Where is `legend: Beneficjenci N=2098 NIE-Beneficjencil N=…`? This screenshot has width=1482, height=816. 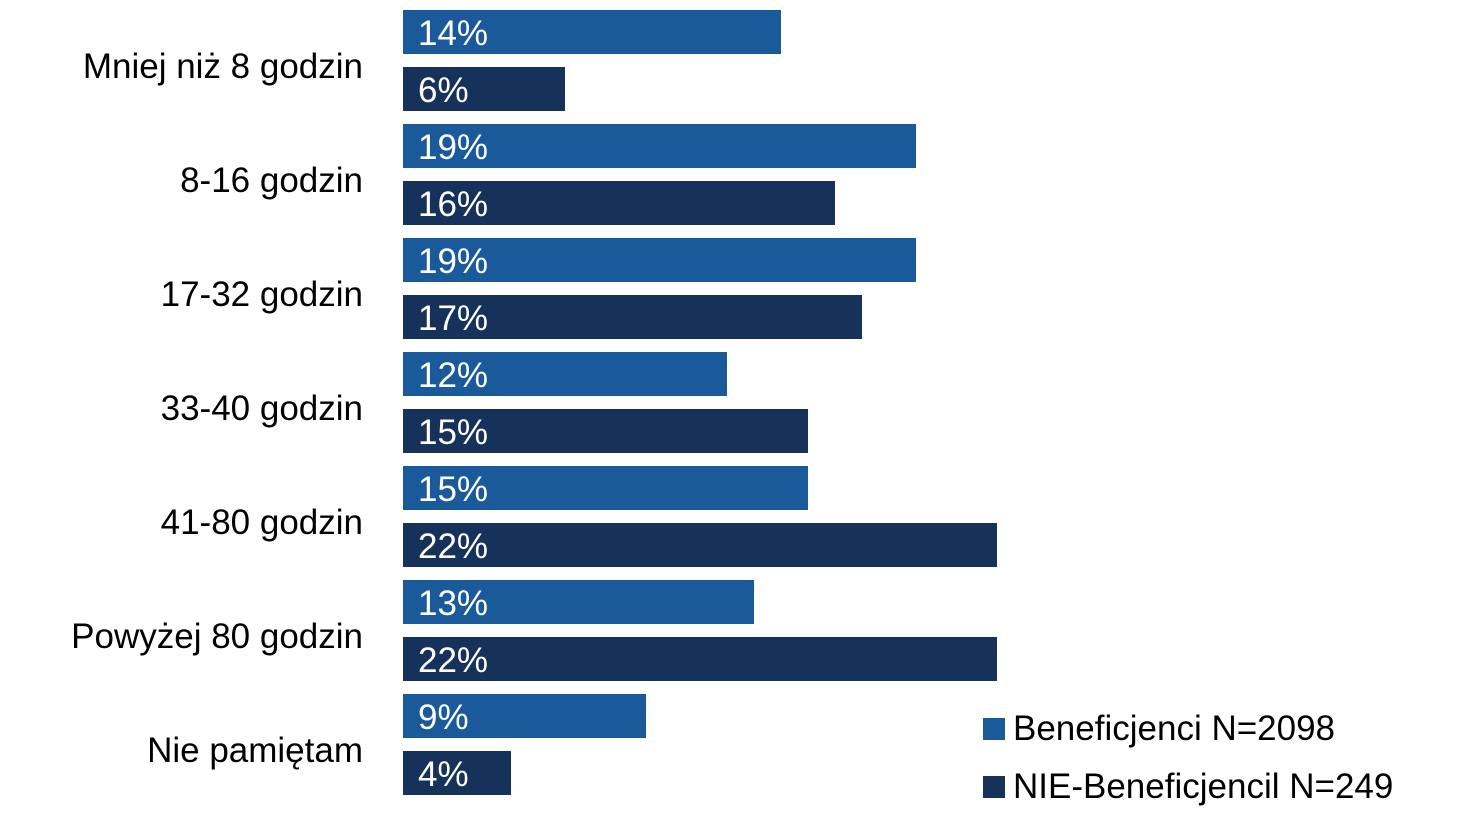
legend: Beneficjenci N=2098 NIE-Beneficjencil N=… is located at coordinates (1188, 758).